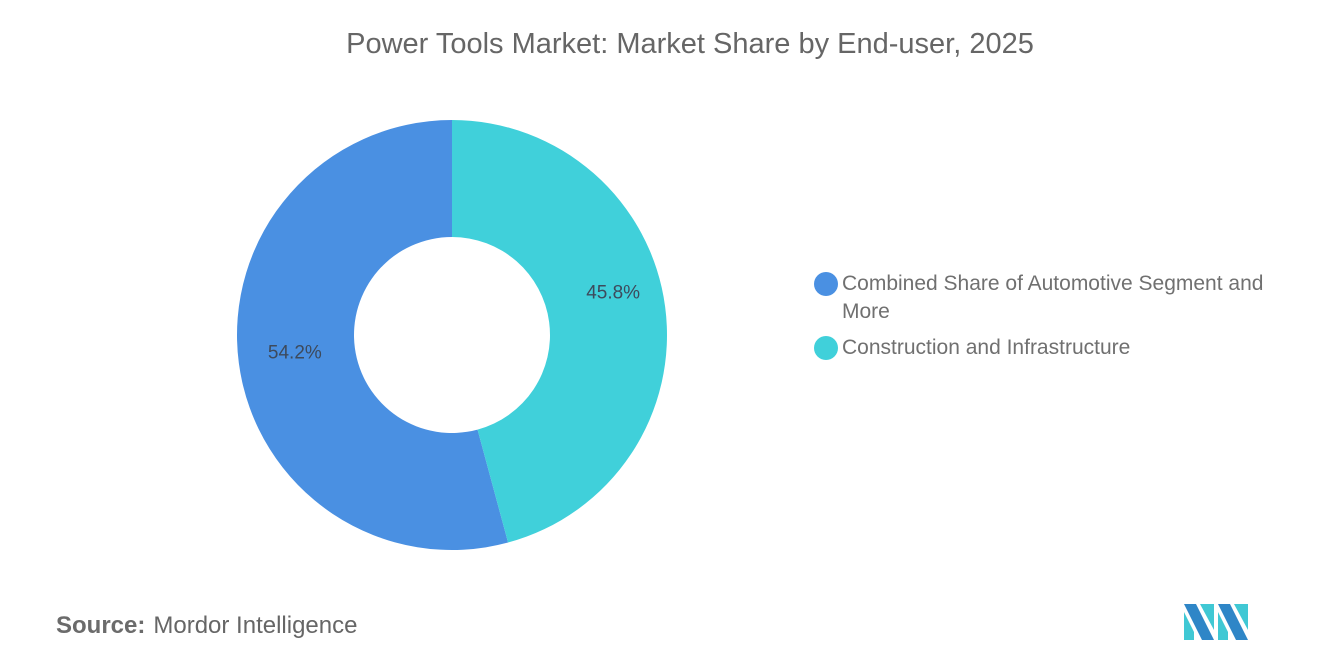  Describe the element at coordinates (295, 353) in the screenshot. I see `slice-label-automotive: 54.2%` at that location.